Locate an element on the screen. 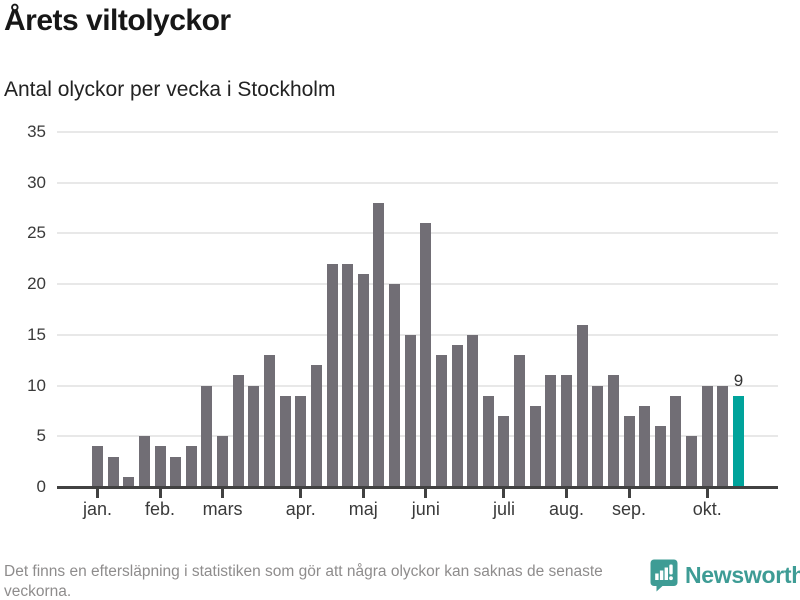  y-axis-label-35: 35 is located at coordinates (36, 131).